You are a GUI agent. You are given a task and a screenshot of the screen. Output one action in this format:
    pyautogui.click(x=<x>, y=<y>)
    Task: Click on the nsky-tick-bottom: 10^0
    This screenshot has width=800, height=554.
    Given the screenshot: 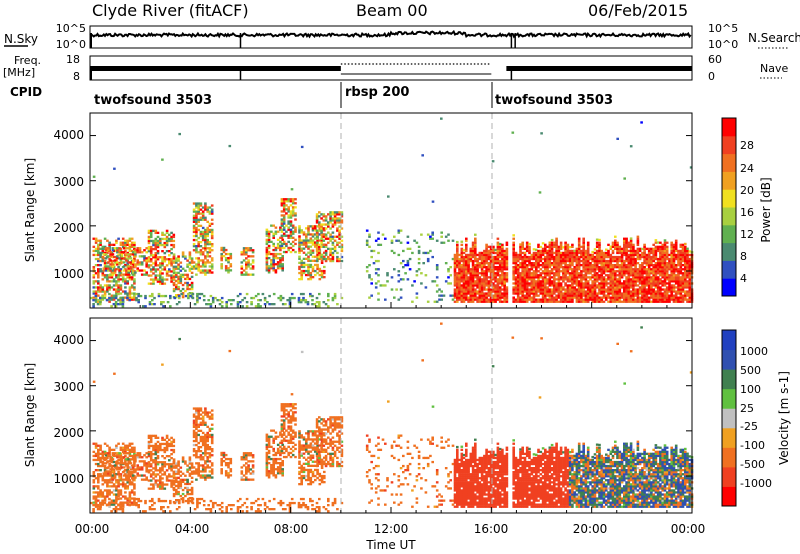 What is the action you would take?
    pyautogui.click(x=71, y=44)
    